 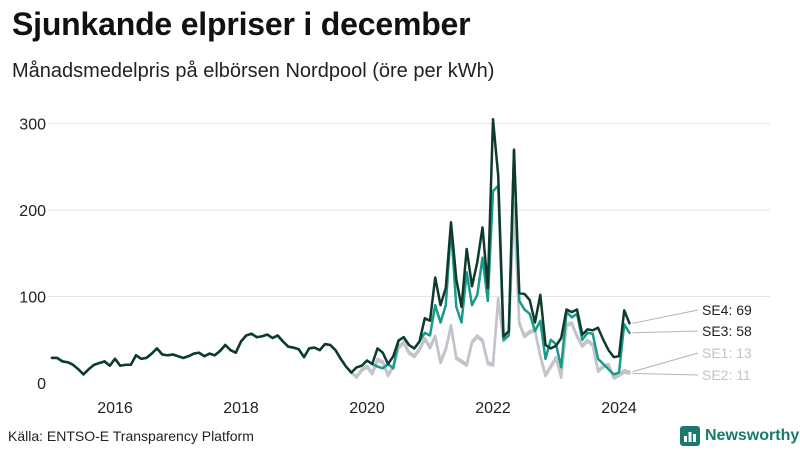 I want to click on bar-chart-logo-icon, so click(x=690, y=436).